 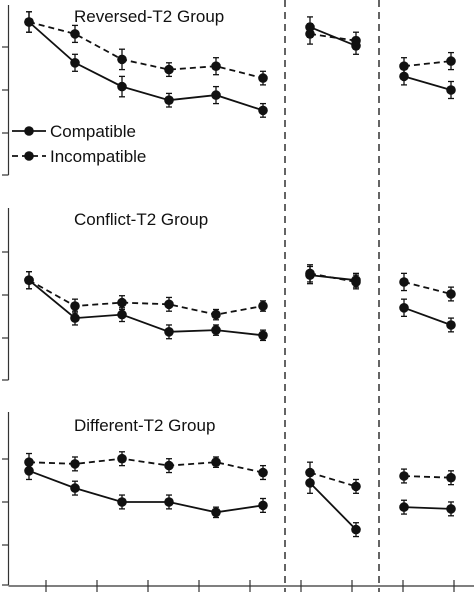 I want to click on legend: Compatible Incompatible, so click(x=79, y=144).